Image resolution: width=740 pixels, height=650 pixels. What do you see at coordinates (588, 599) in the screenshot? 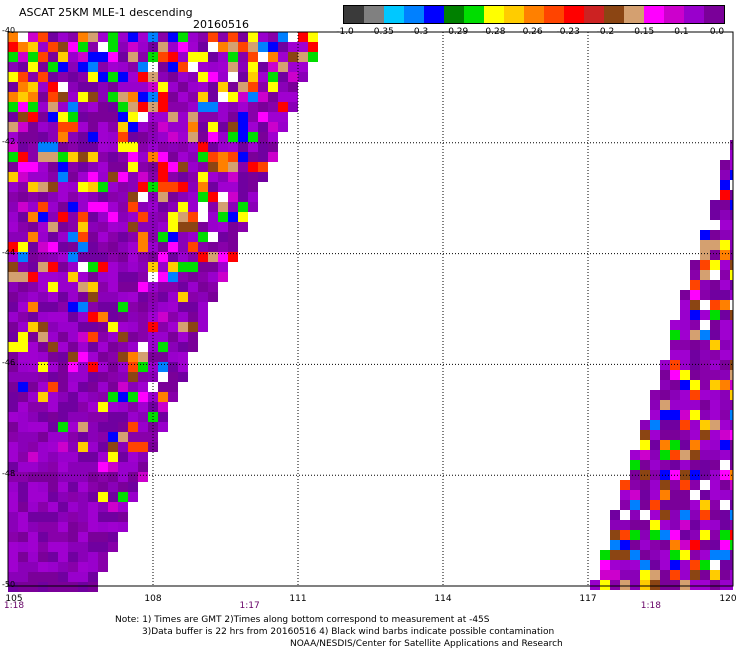
I see `longitude-tick-label: 117` at bounding box center [588, 599].